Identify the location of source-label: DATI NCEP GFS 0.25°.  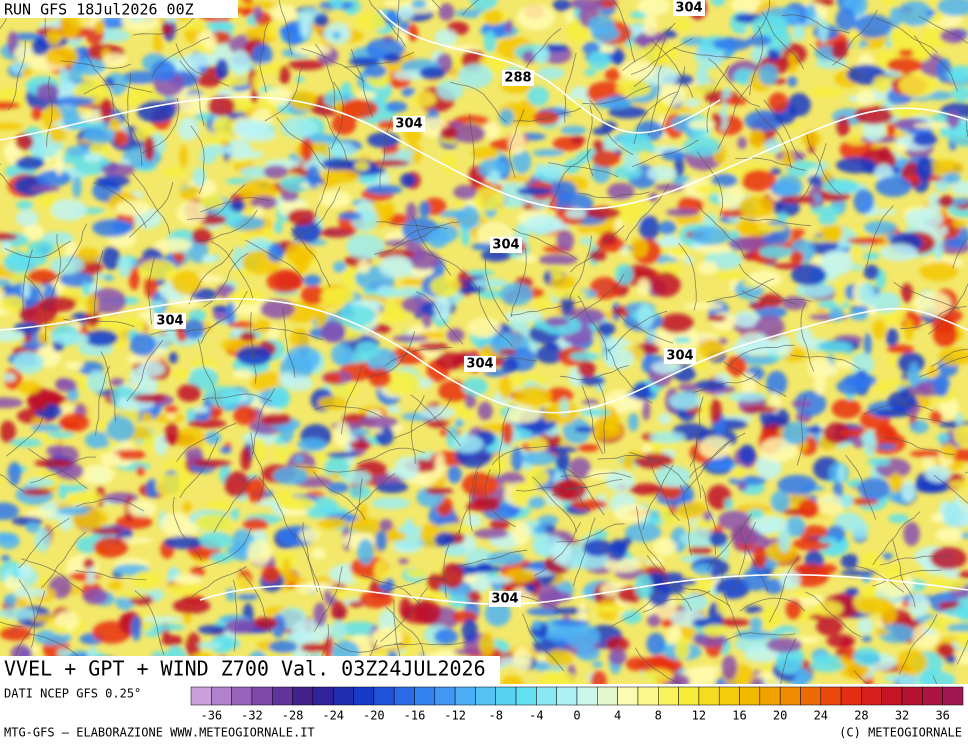
(72, 694).